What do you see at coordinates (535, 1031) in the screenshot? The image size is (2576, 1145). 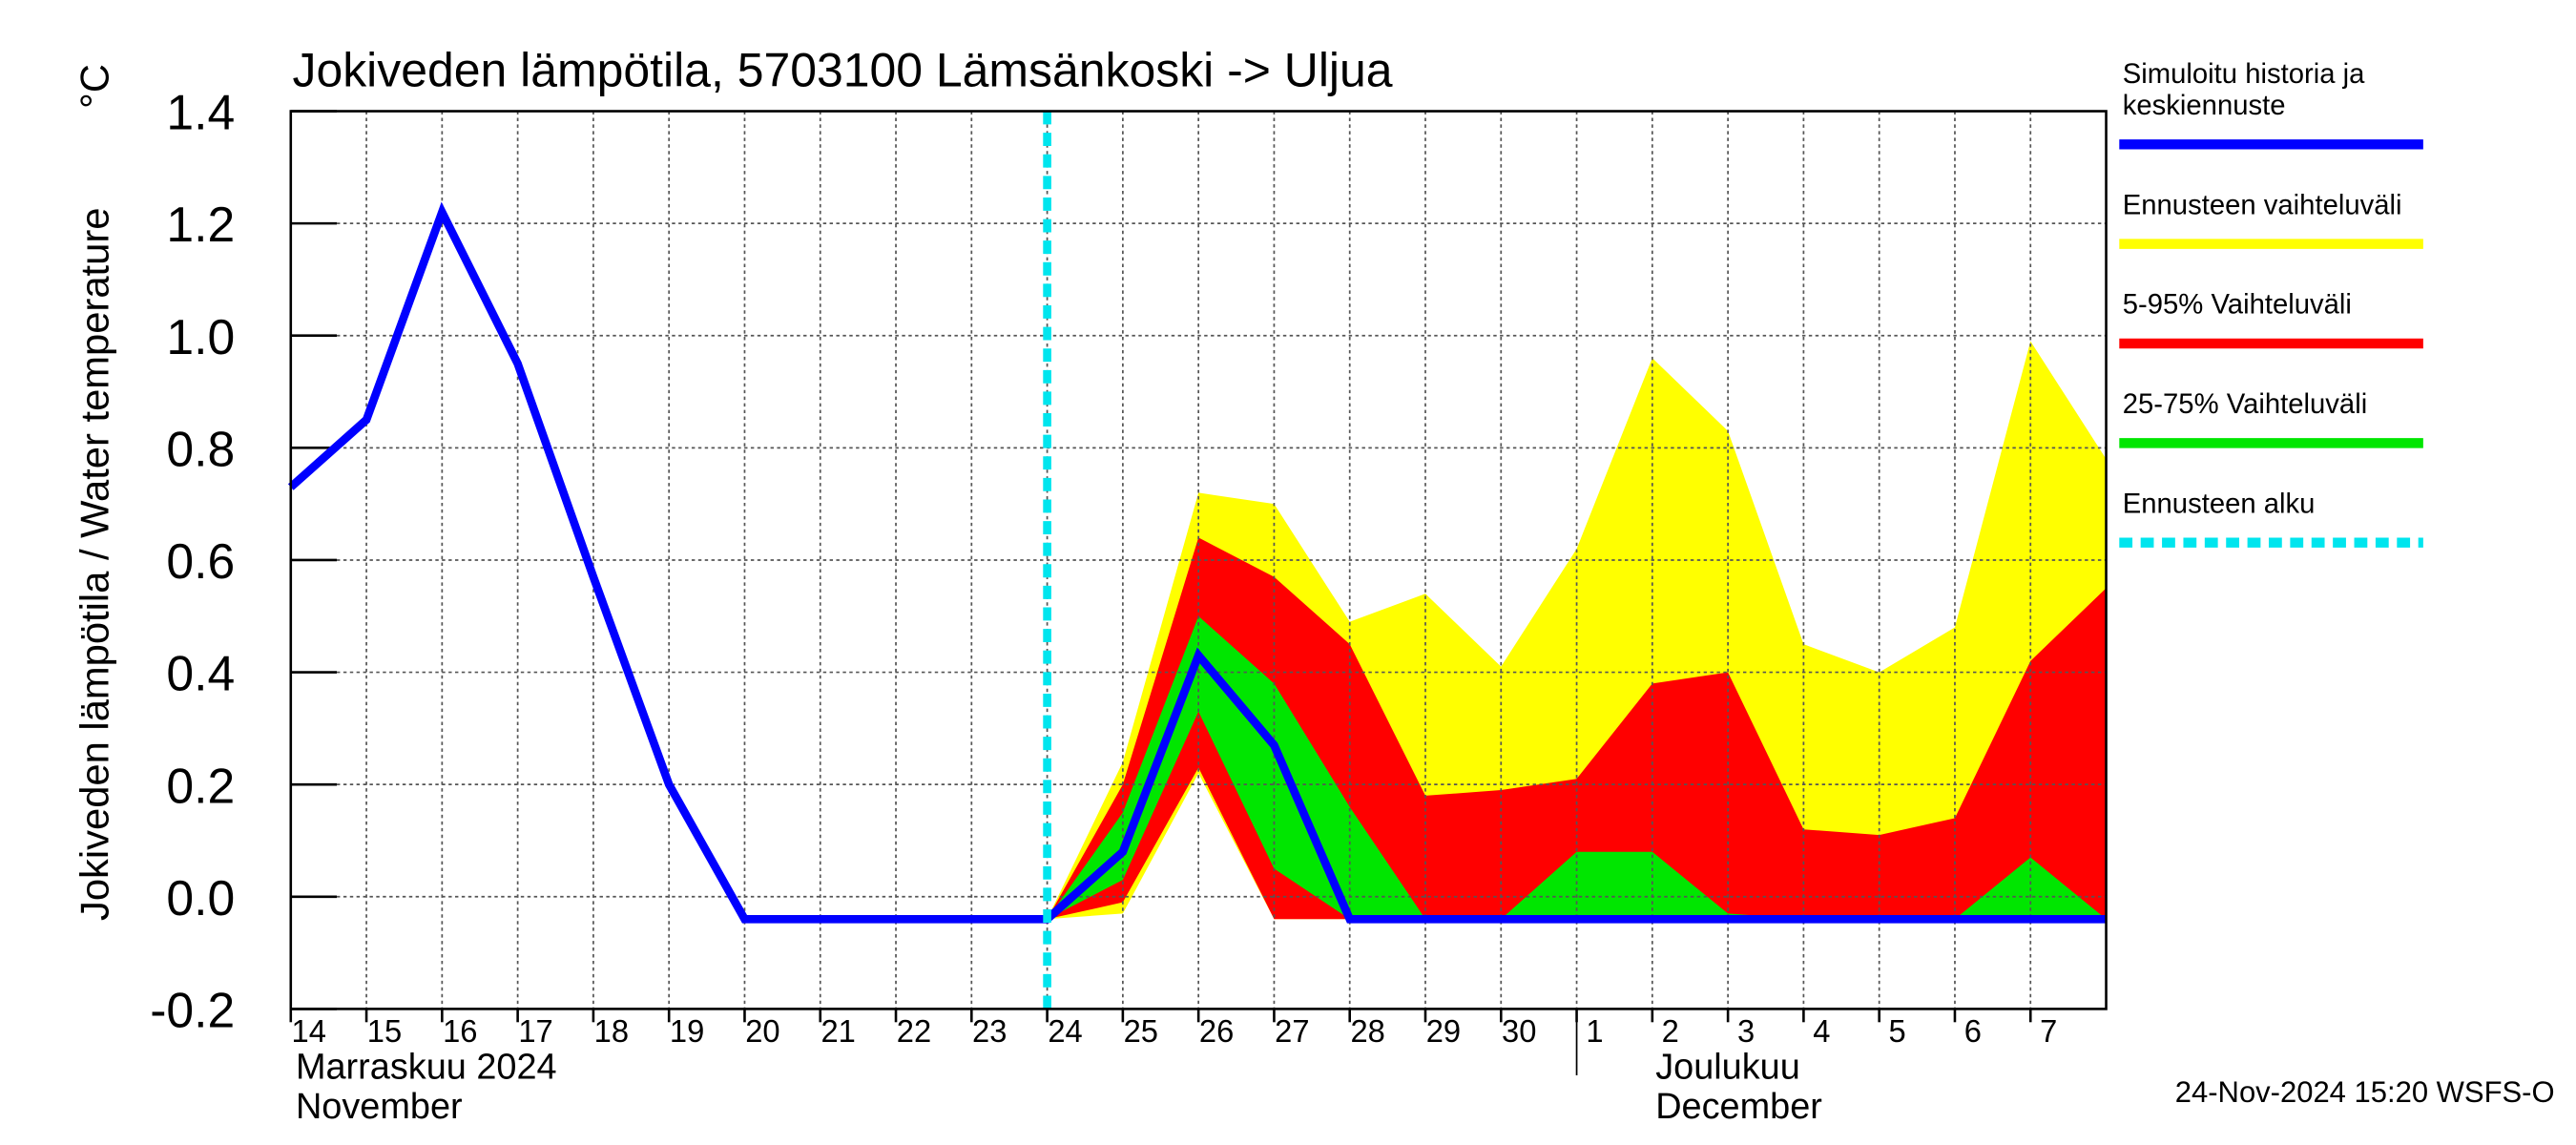 I see `x-tick-label: 17` at bounding box center [535, 1031].